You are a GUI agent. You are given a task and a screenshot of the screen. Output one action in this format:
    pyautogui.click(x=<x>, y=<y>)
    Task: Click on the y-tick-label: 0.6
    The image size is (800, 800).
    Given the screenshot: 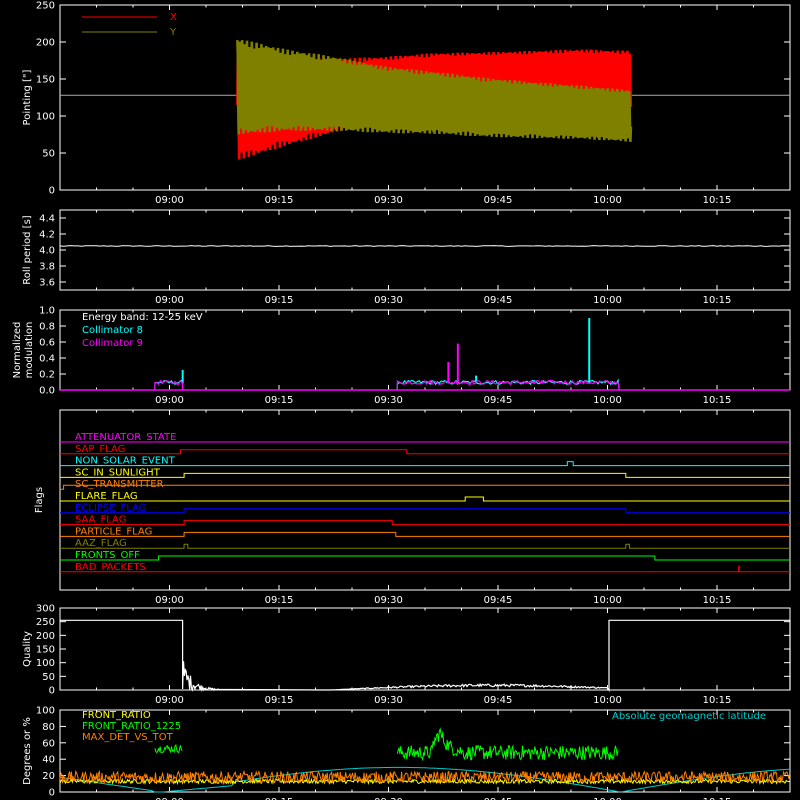 What is the action you would take?
    pyautogui.click(x=47, y=343)
    